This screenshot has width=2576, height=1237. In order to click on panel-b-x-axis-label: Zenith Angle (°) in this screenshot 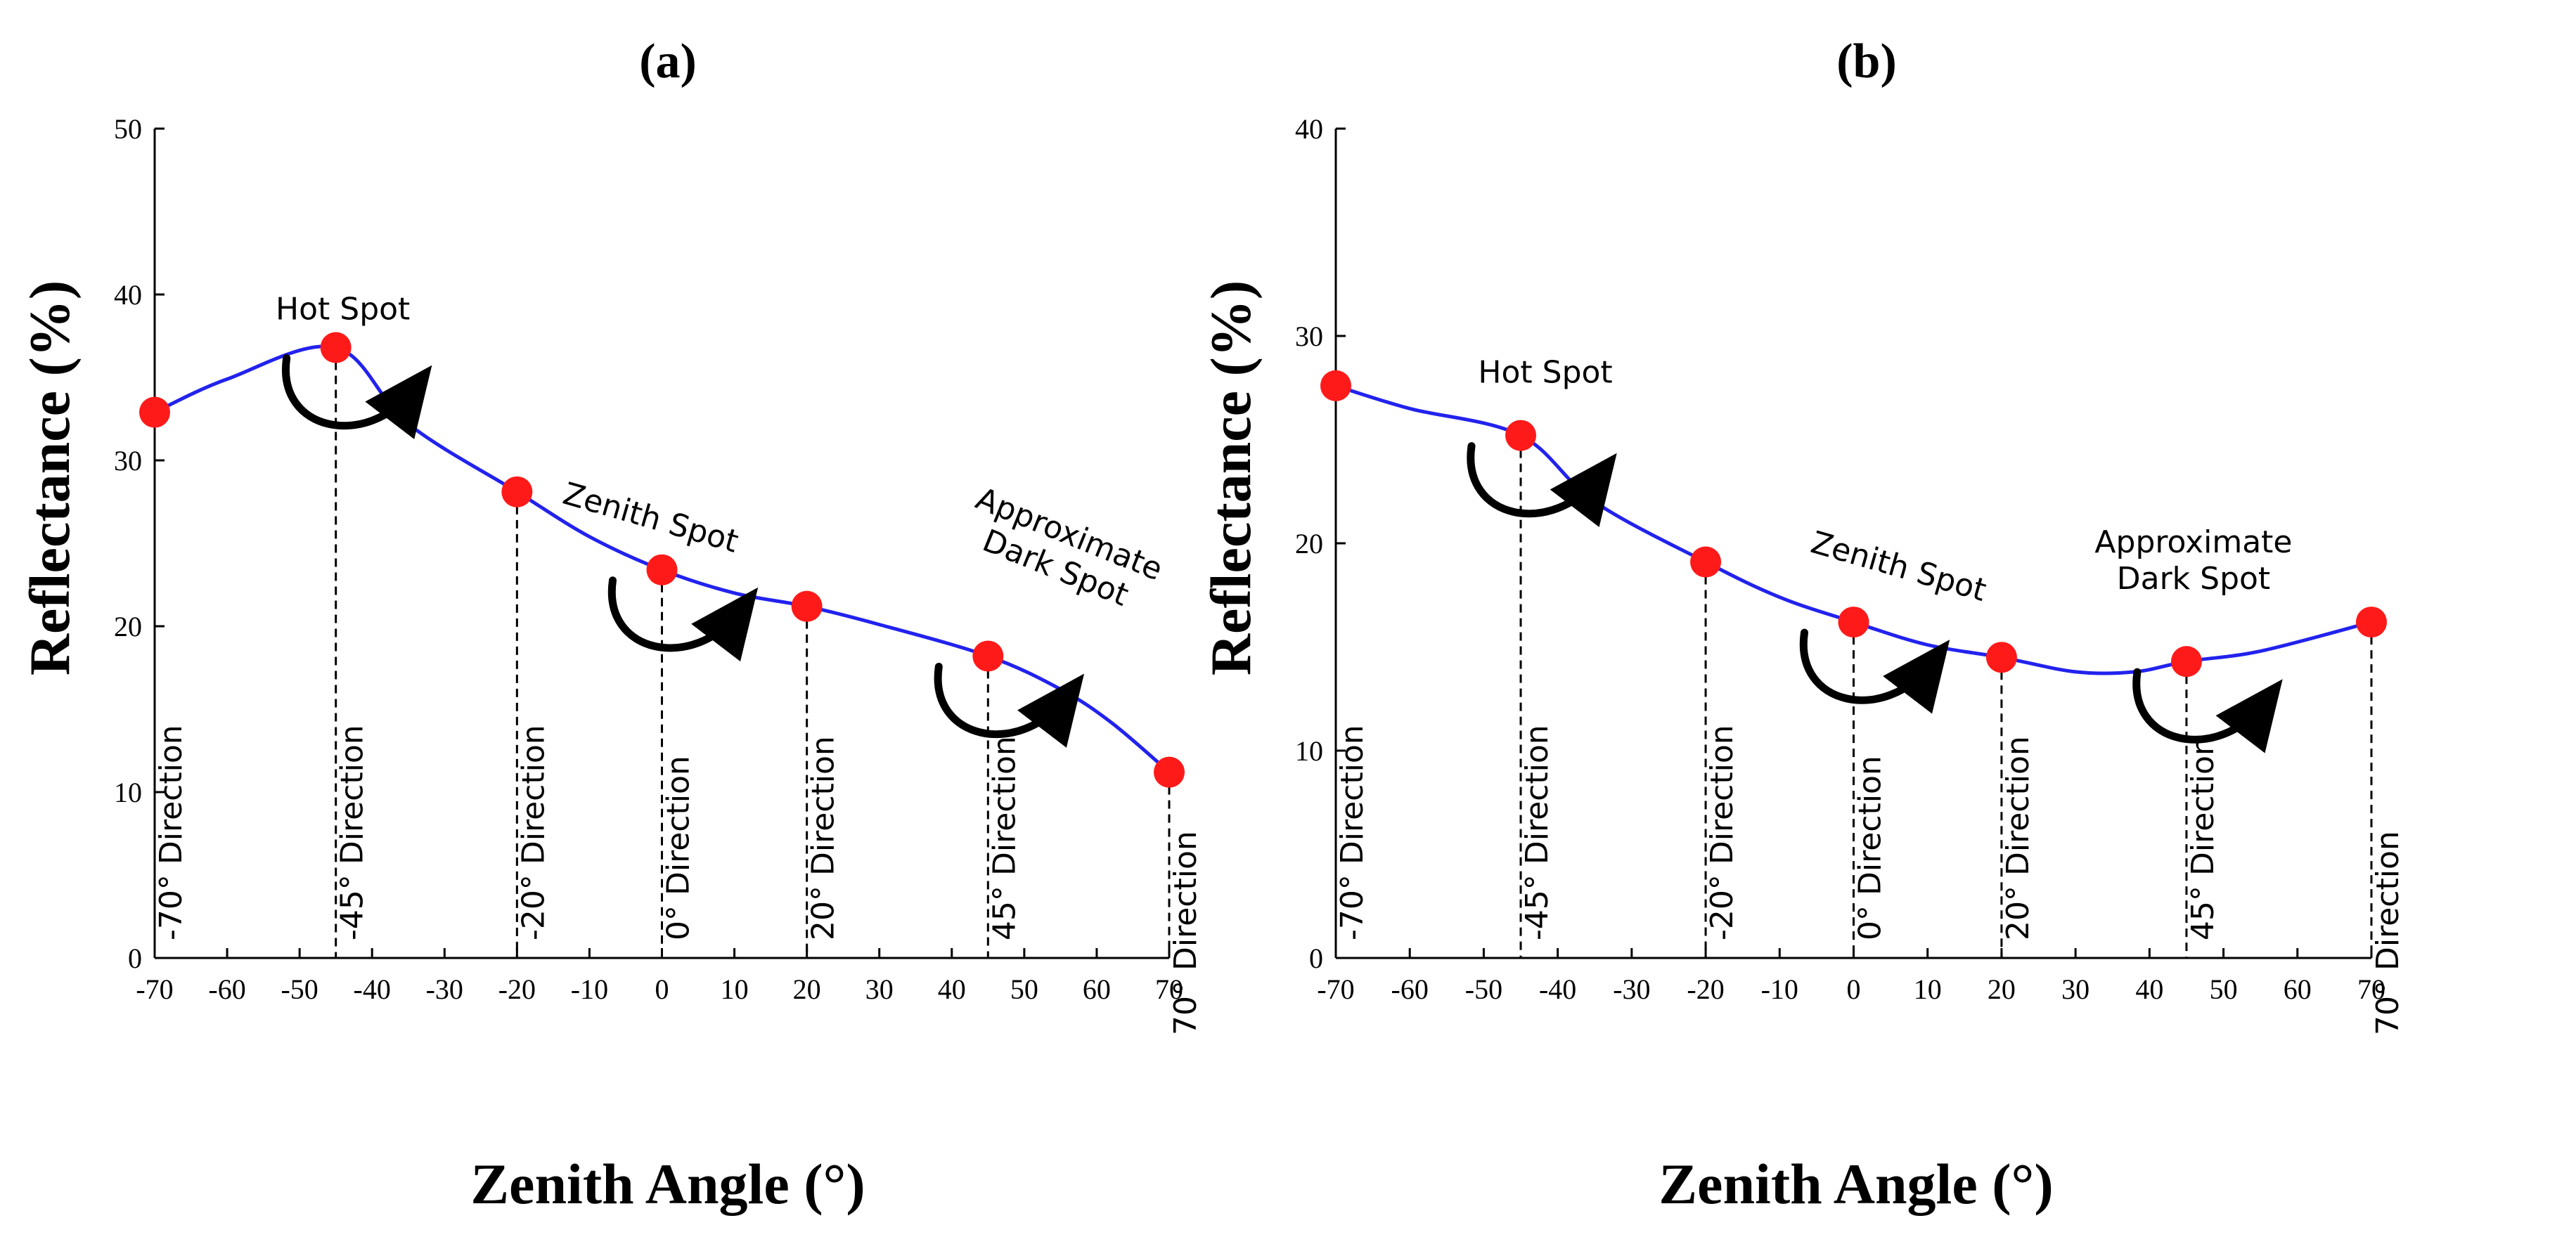, I will do `click(1856, 1184)`.